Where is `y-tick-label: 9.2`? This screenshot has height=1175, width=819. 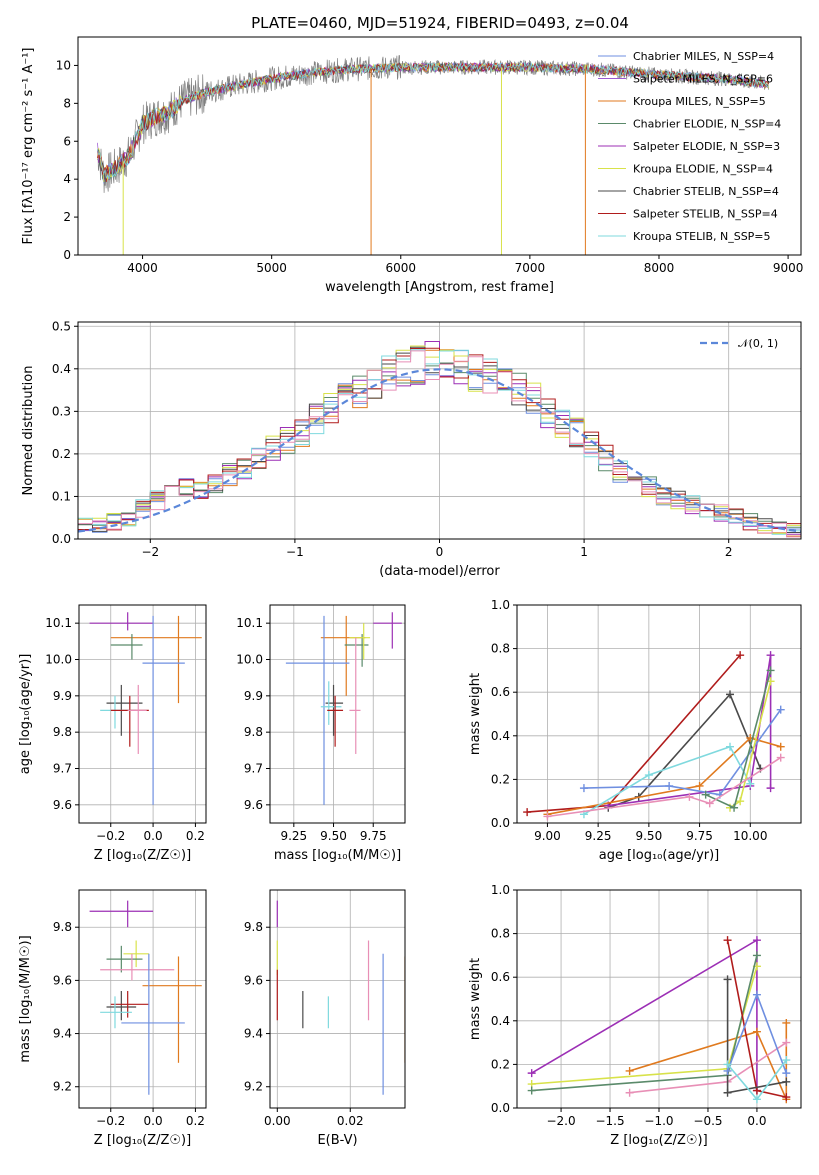
y-tick-label: 9.2 is located at coordinates (62, 1087).